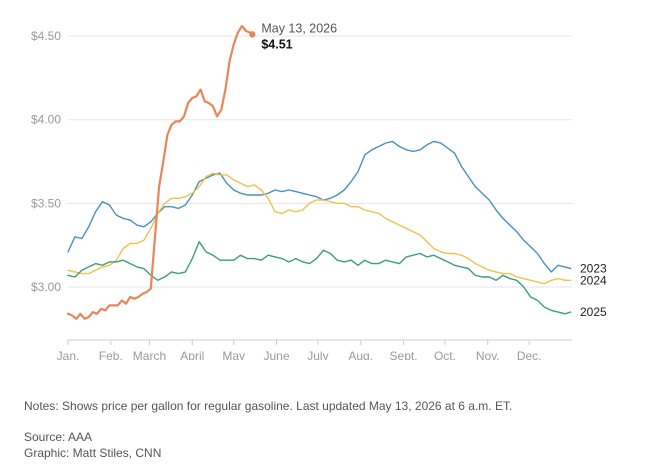 This screenshot has width=647, height=473. What do you see at coordinates (319, 278) in the screenshot?
I see `series-line-2025` at bounding box center [319, 278].